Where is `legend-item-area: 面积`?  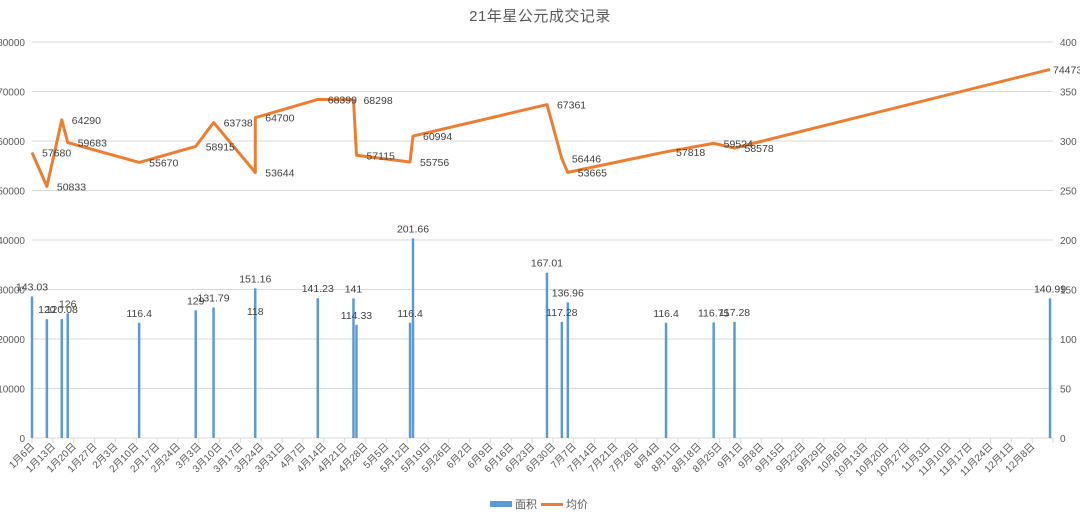
legend-item-area: 面积 is located at coordinates (513, 504).